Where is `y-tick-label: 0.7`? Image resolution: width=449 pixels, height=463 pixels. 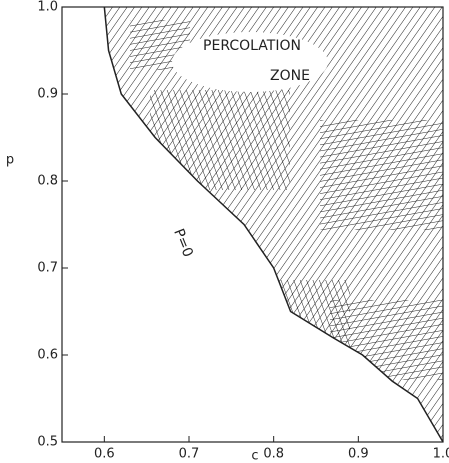 y-tick-label: 0.7 is located at coordinates (47, 268).